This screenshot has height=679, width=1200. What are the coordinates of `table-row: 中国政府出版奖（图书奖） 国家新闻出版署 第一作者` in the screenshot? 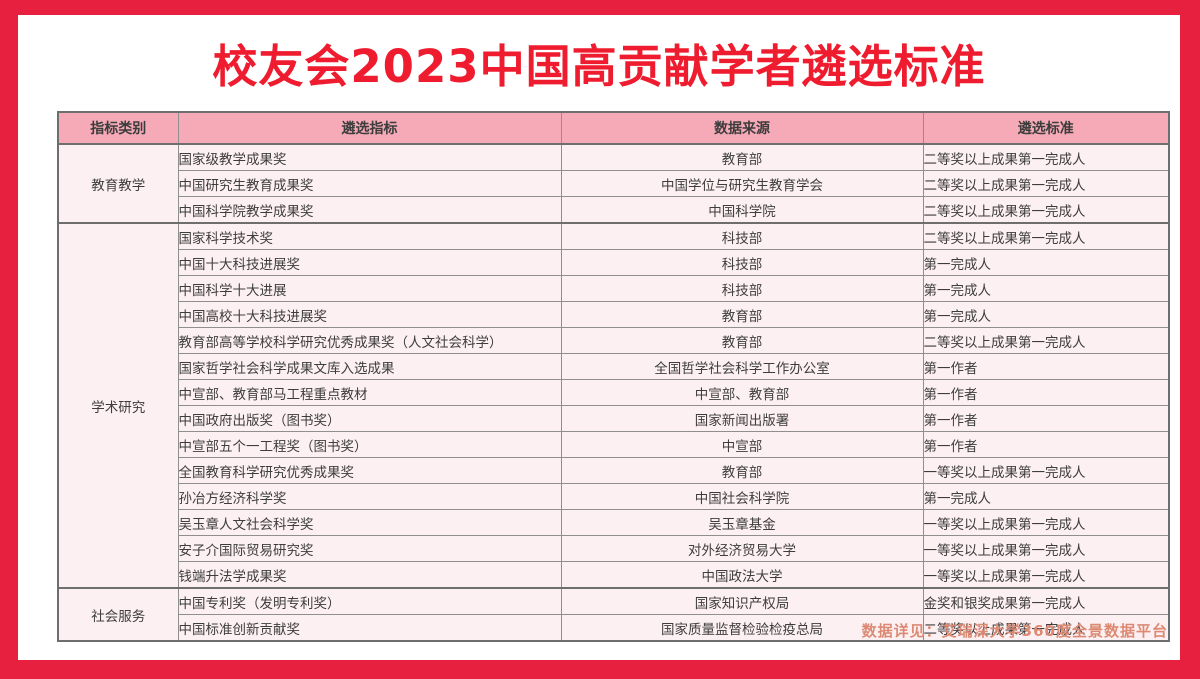 It's located at (614, 418).